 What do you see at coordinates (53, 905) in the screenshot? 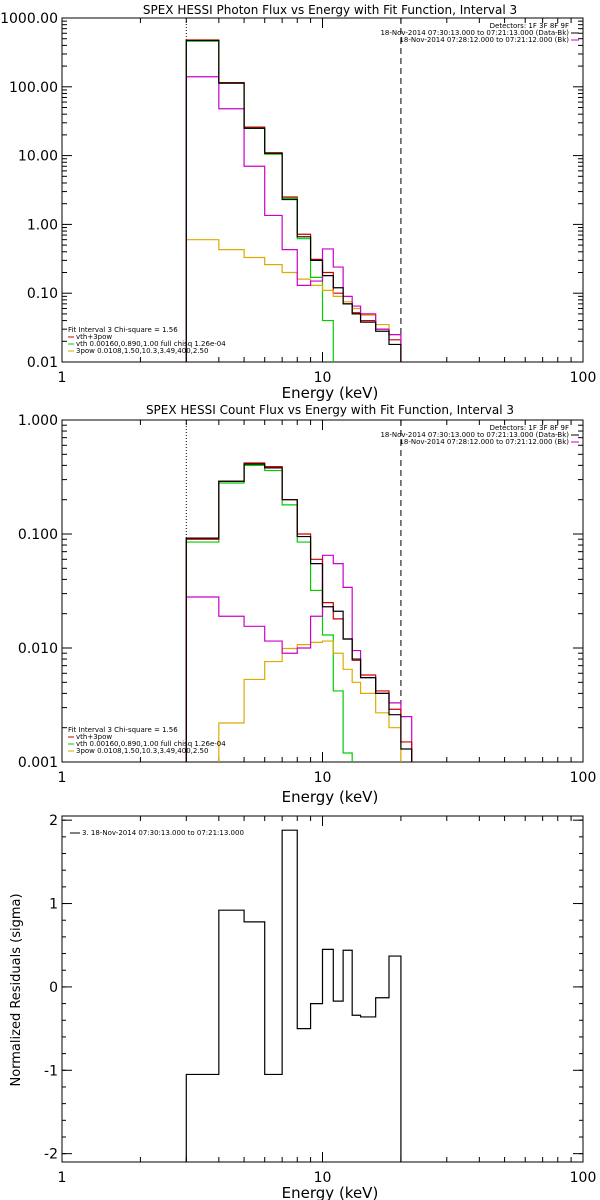
I see `y-tick-label: 1` at bounding box center [53, 905].